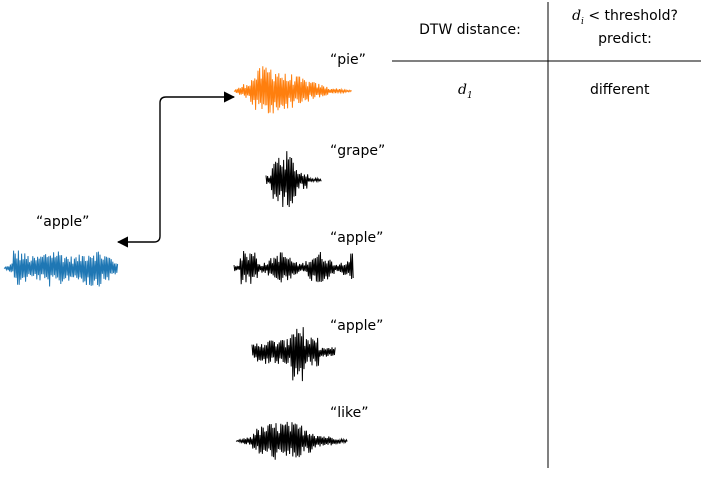 The height and width of the screenshot is (477, 701). What do you see at coordinates (465, 91) in the screenshot?
I see `distance-cell-1: d1` at bounding box center [465, 91].